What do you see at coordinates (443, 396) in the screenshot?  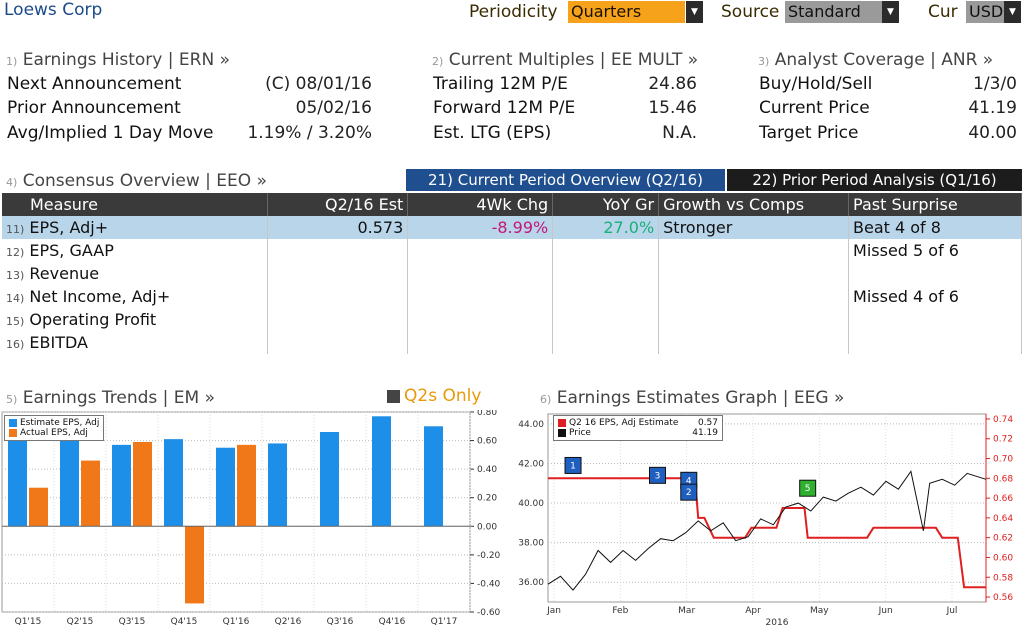 I see `q2s-only-label: Q2s Only` at bounding box center [443, 396].